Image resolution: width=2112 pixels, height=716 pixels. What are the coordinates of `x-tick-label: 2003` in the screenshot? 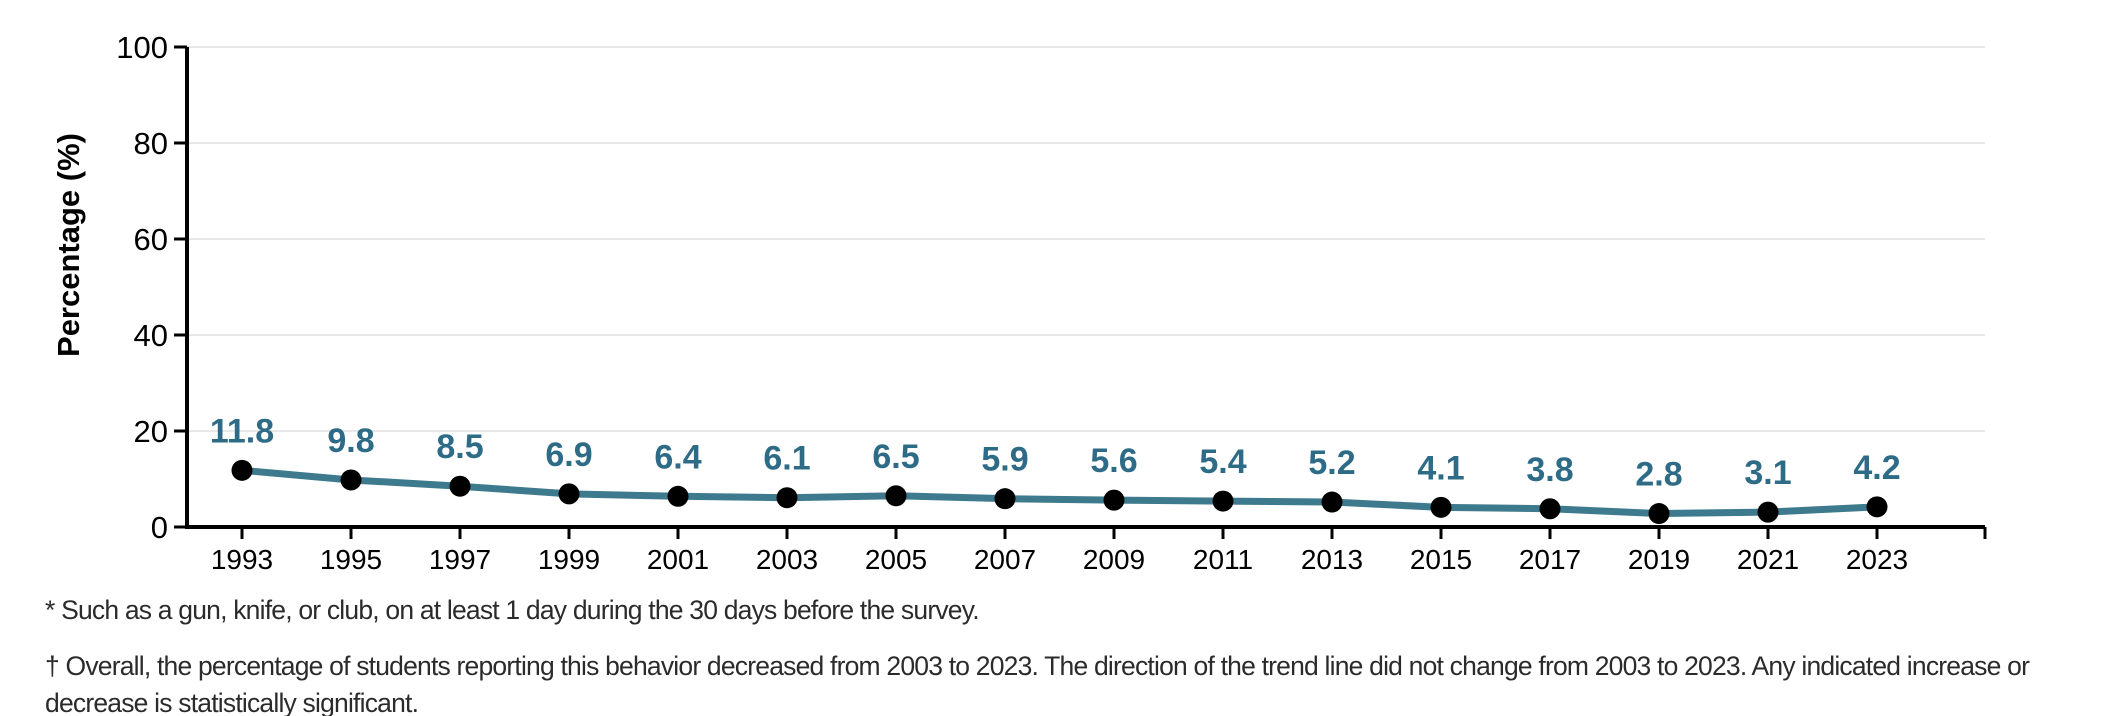 It's located at (787, 559).